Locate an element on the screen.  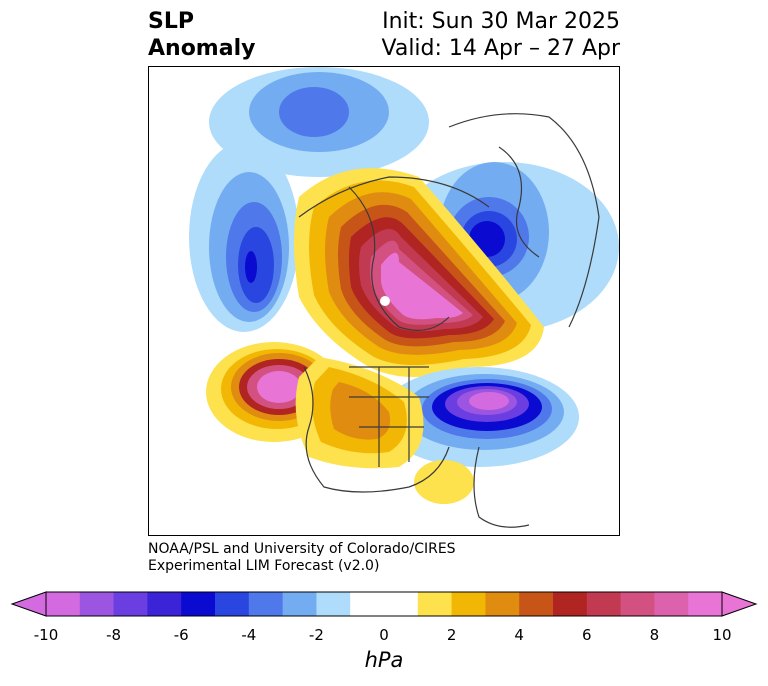
colorbar-tick-label: 10 is located at coordinates (722, 635).